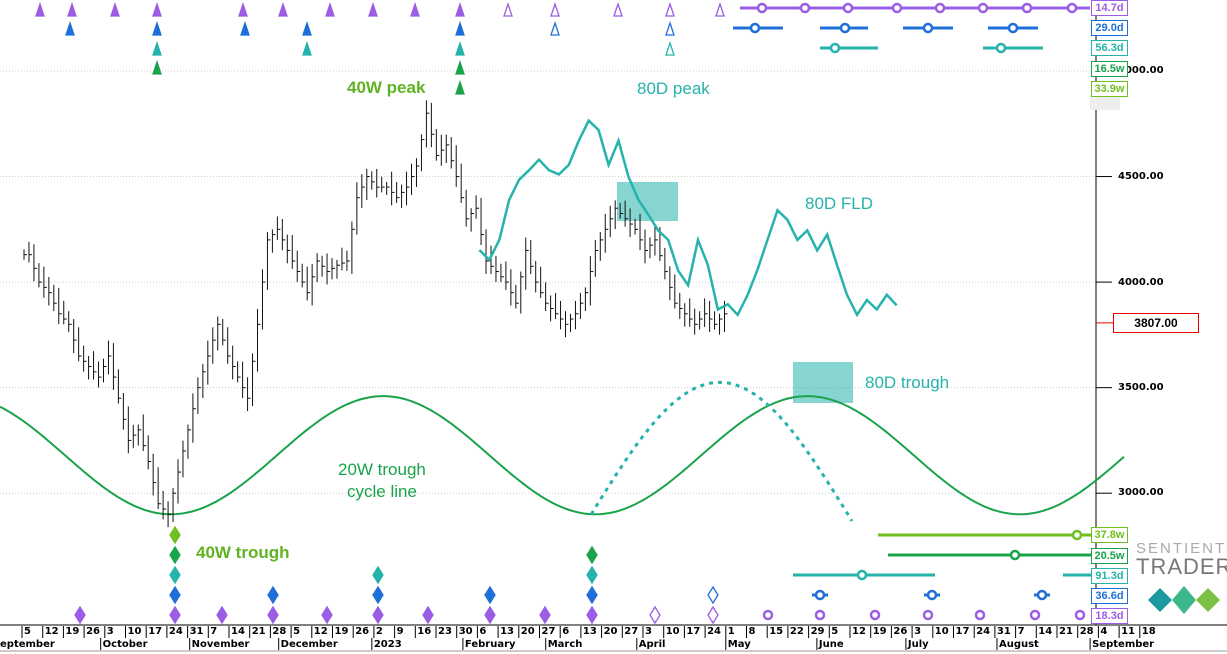 The image size is (1227, 654). What do you see at coordinates (279, 631) in the screenshot?
I see `x-tick-label: 28` at bounding box center [279, 631].